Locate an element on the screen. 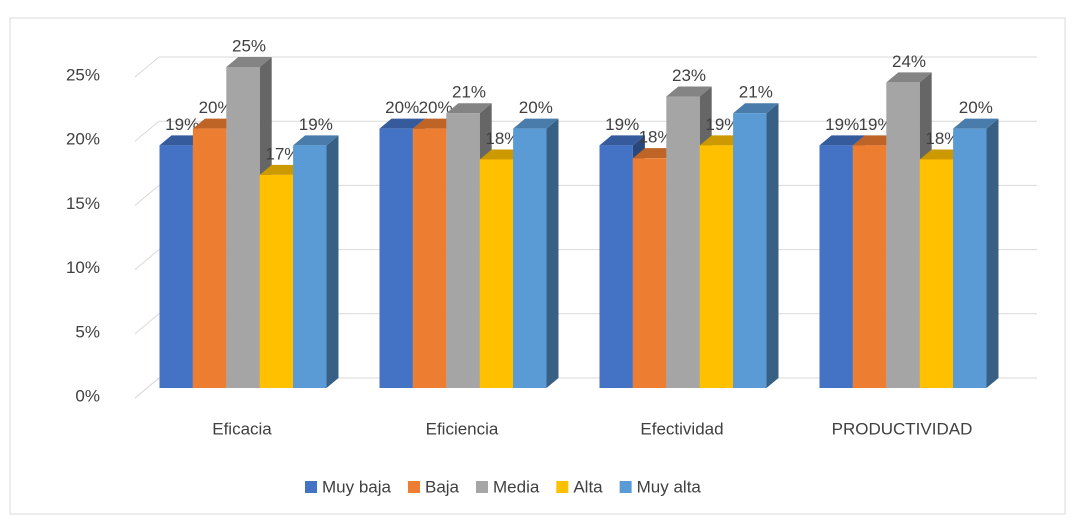 This screenshot has height=520, width=1076. y-tick-label: 5% is located at coordinates (87, 331).